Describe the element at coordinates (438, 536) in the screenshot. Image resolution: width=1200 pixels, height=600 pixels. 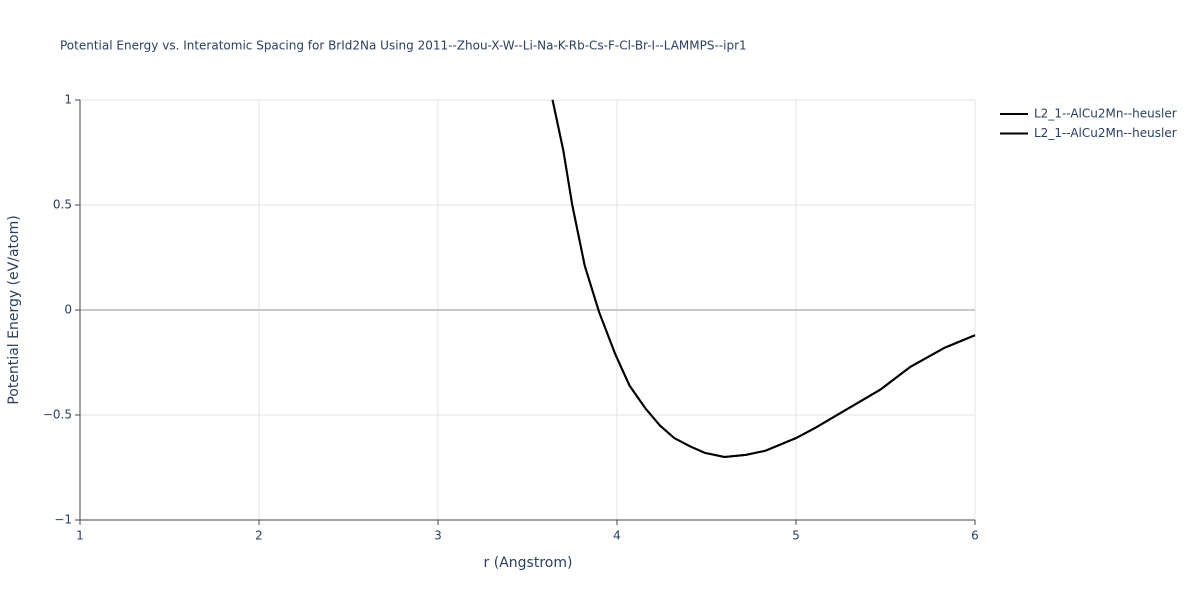
I see `x-tick-label: 3` at that location.